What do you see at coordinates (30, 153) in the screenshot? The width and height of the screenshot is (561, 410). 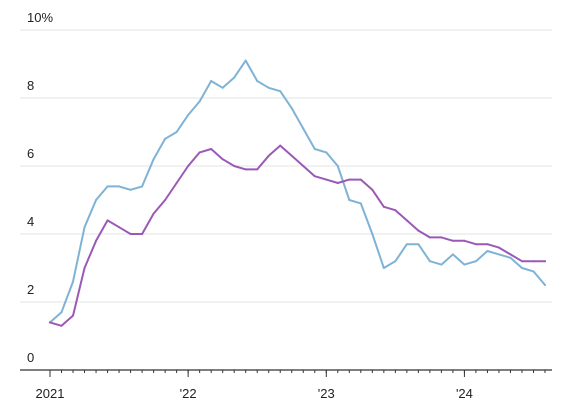 I see `y-tick-label: 6` at bounding box center [30, 153].